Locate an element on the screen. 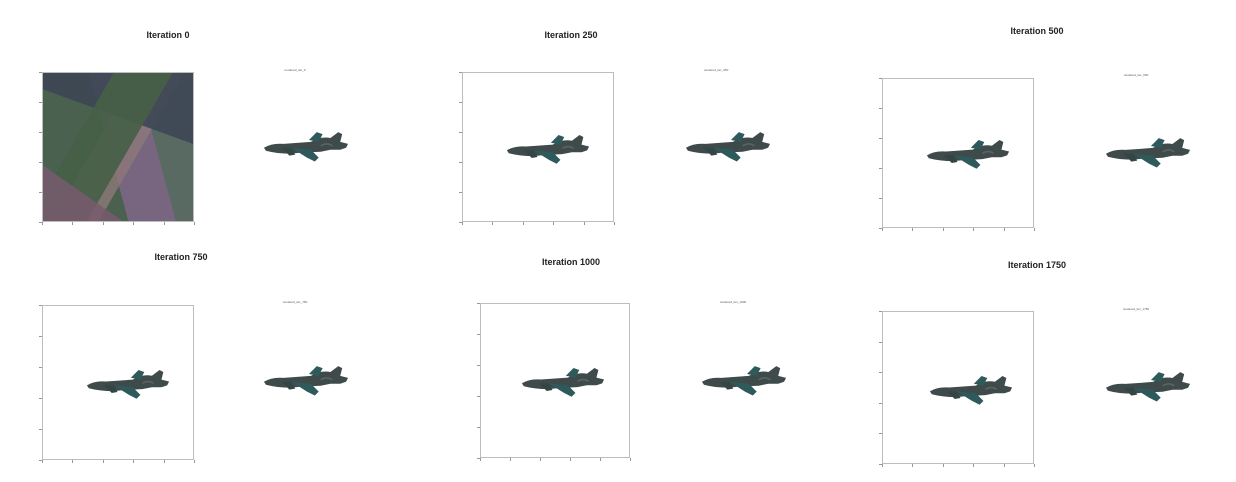 Image resolution: width=1236 pixels, height=482 pixels. panel-title: Iteration 0 is located at coordinates (168, 35).